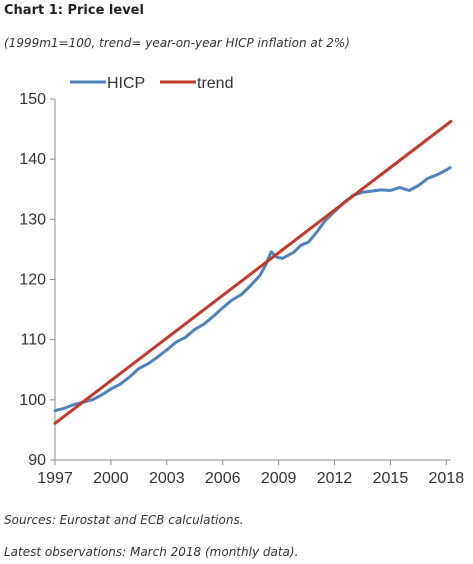  I want to click on x-tick-label: 2012, so click(335, 478).